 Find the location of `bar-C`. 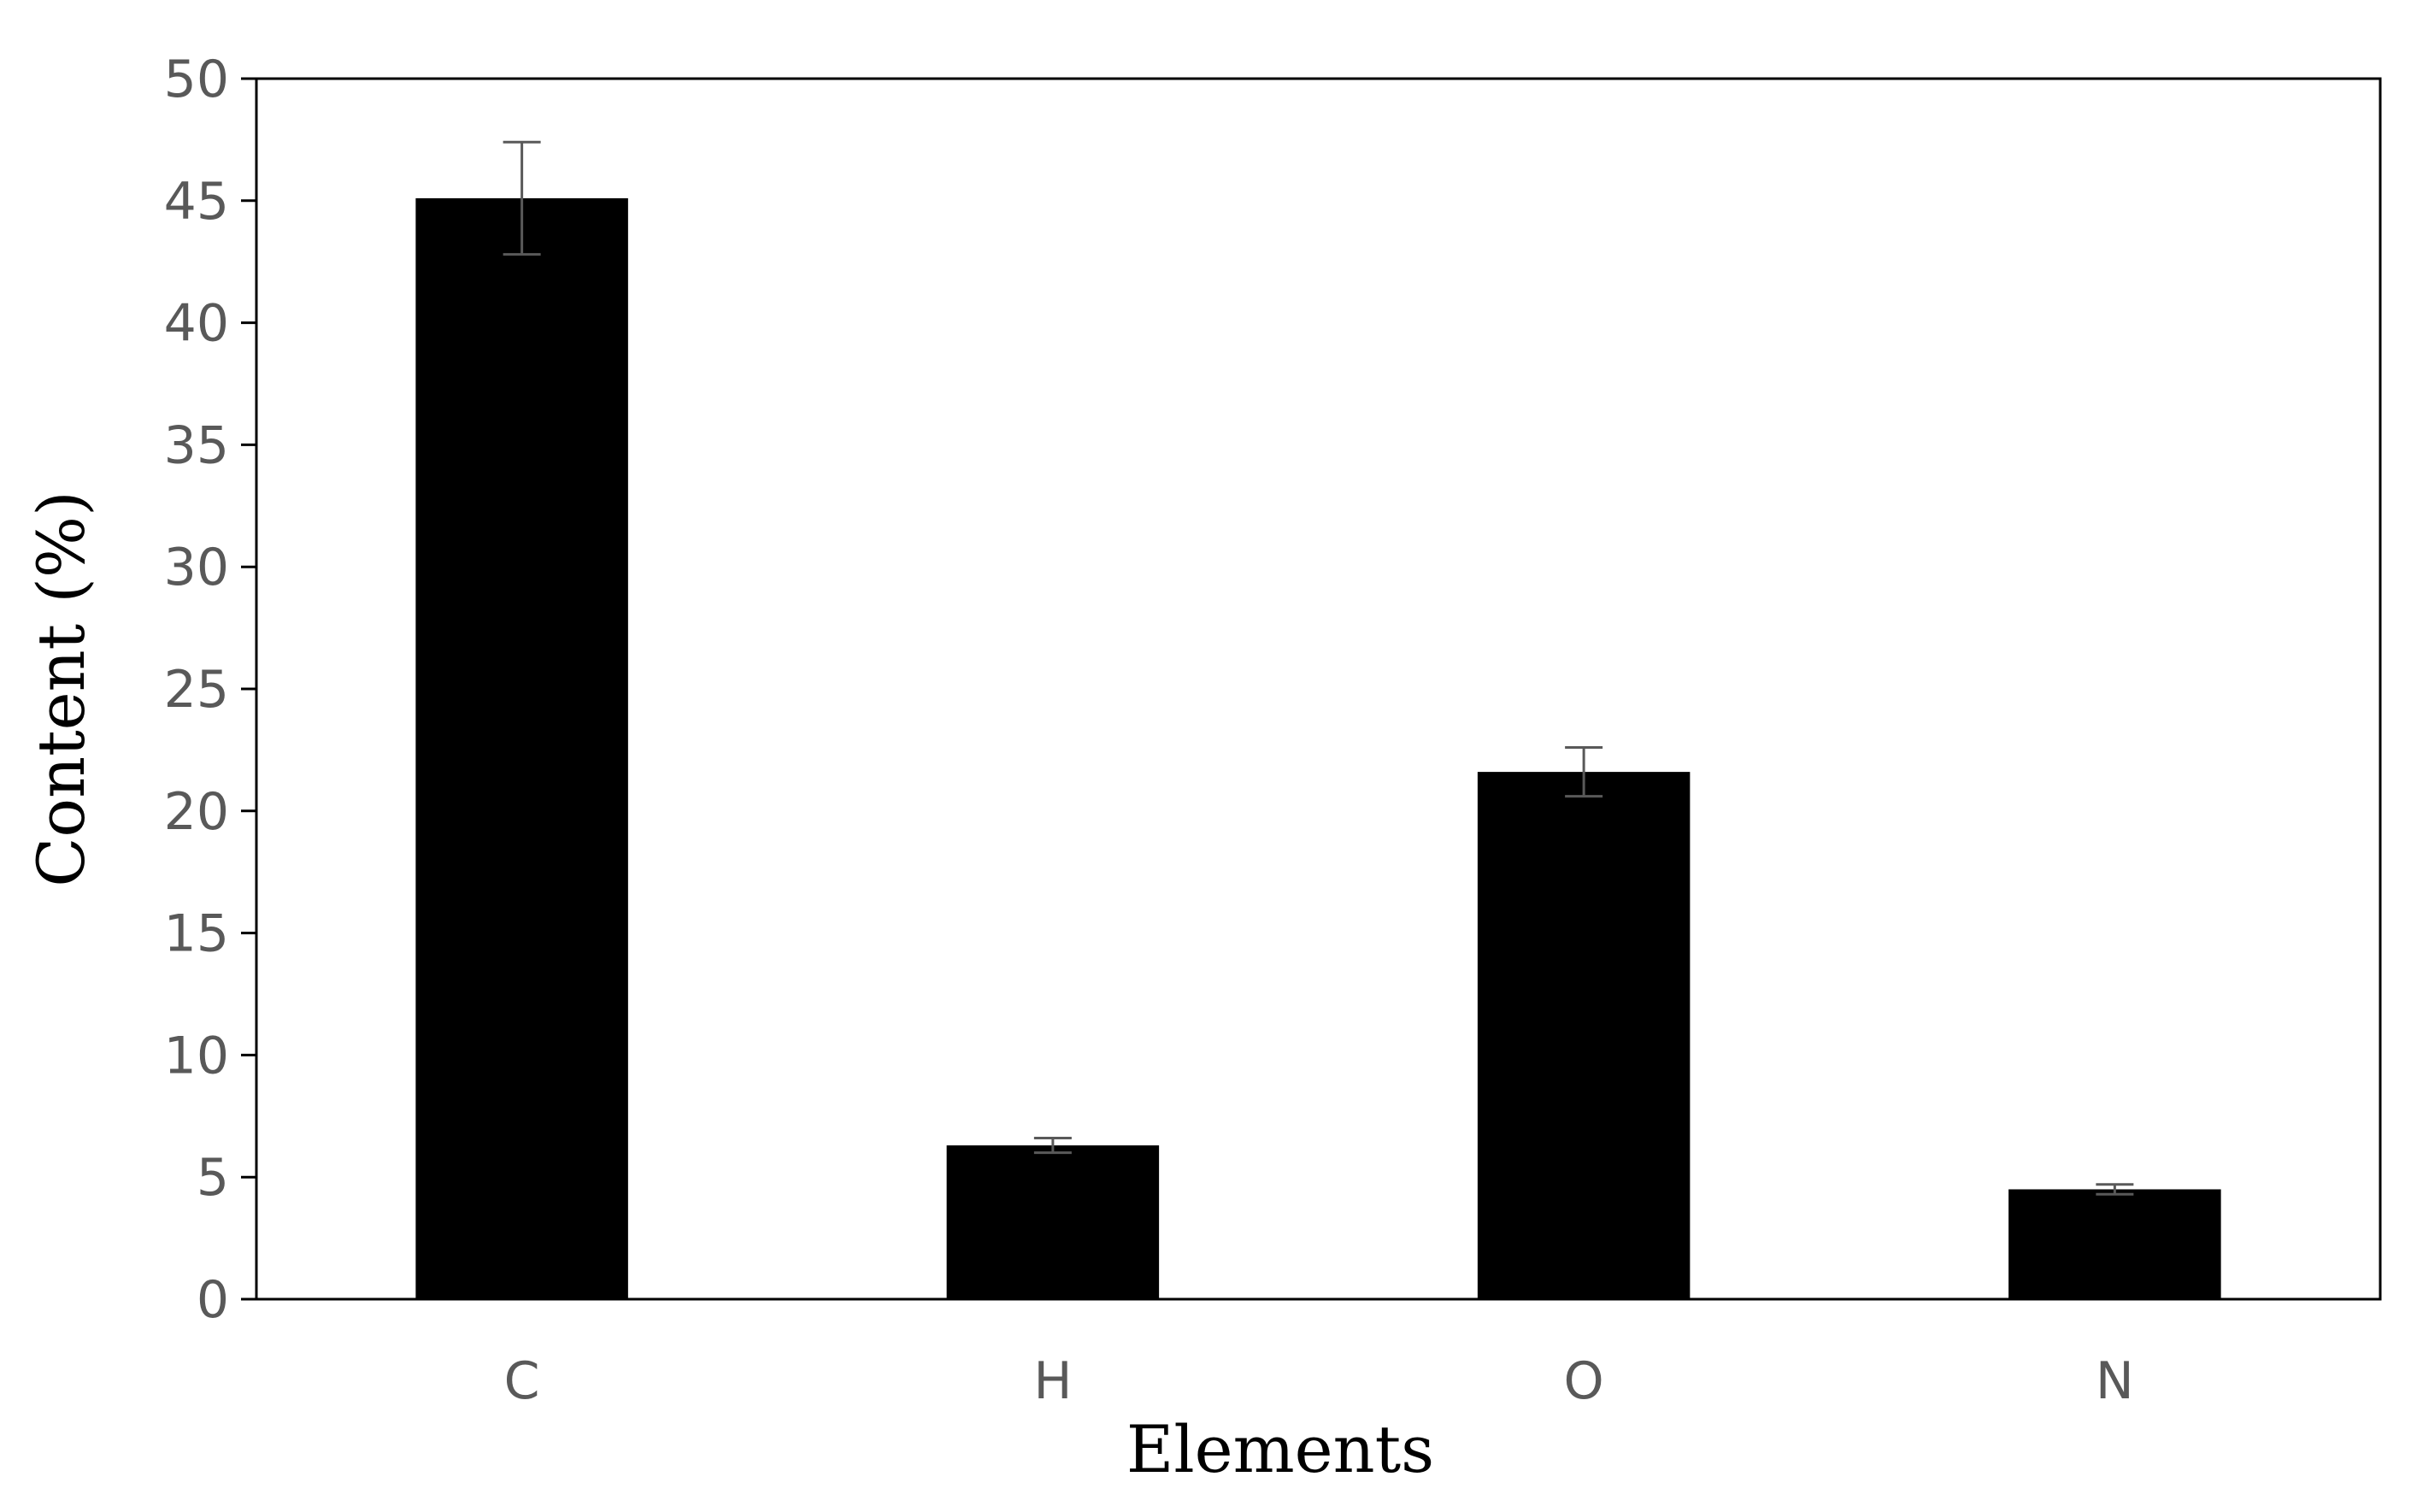

bar-C is located at coordinates (522, 748).